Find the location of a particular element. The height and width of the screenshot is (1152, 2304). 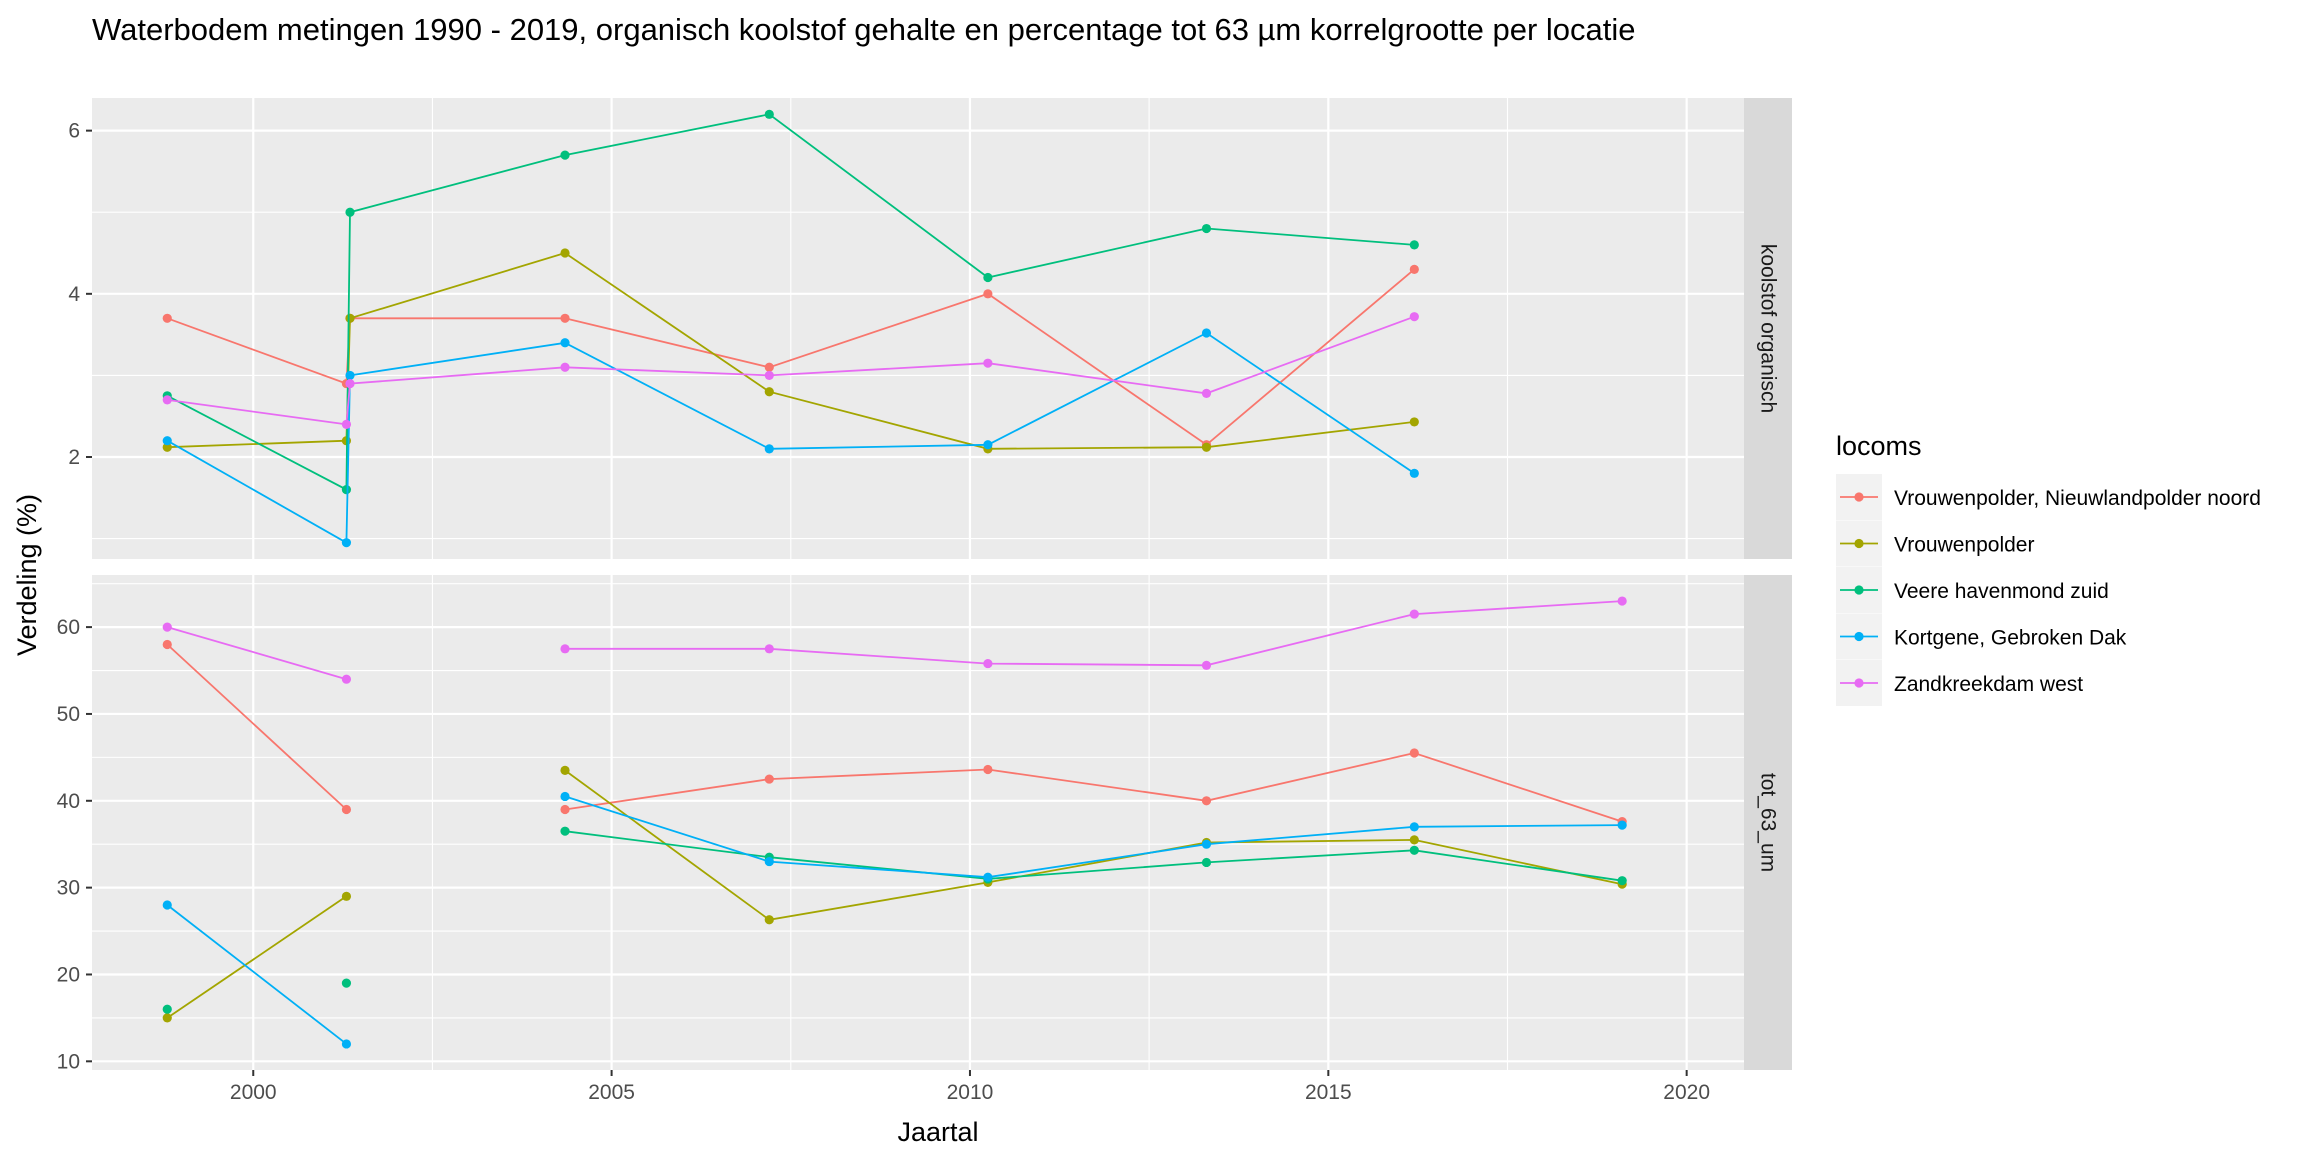

x-axis: 2000 2005 2010 2015 2020 is located at coordinates (970, 1087).